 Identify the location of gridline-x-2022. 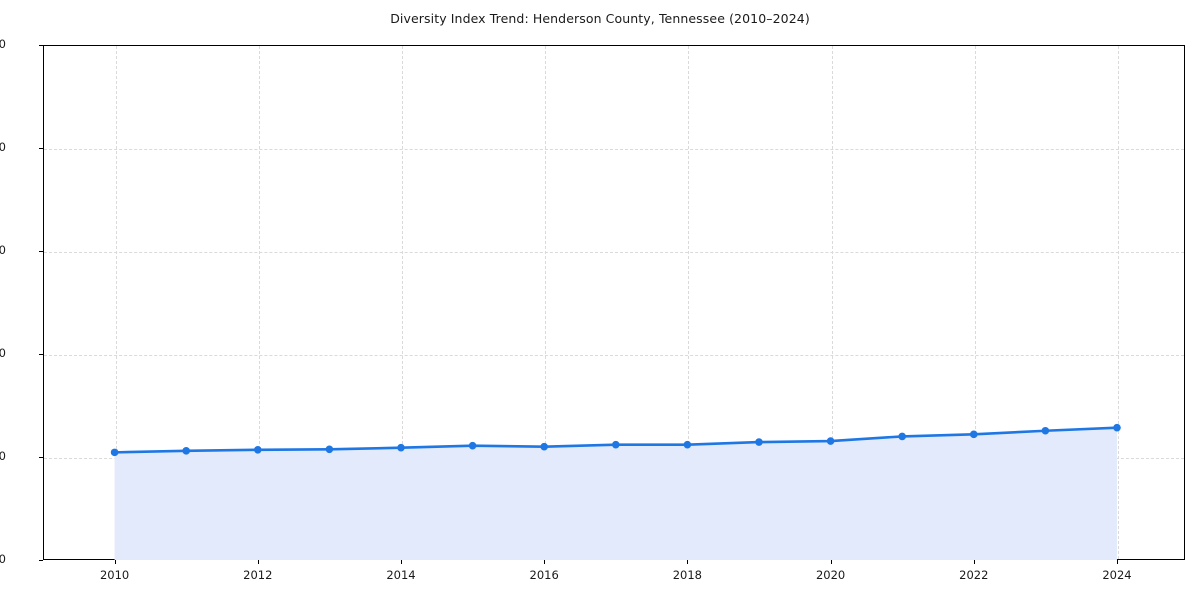
(975, 302).